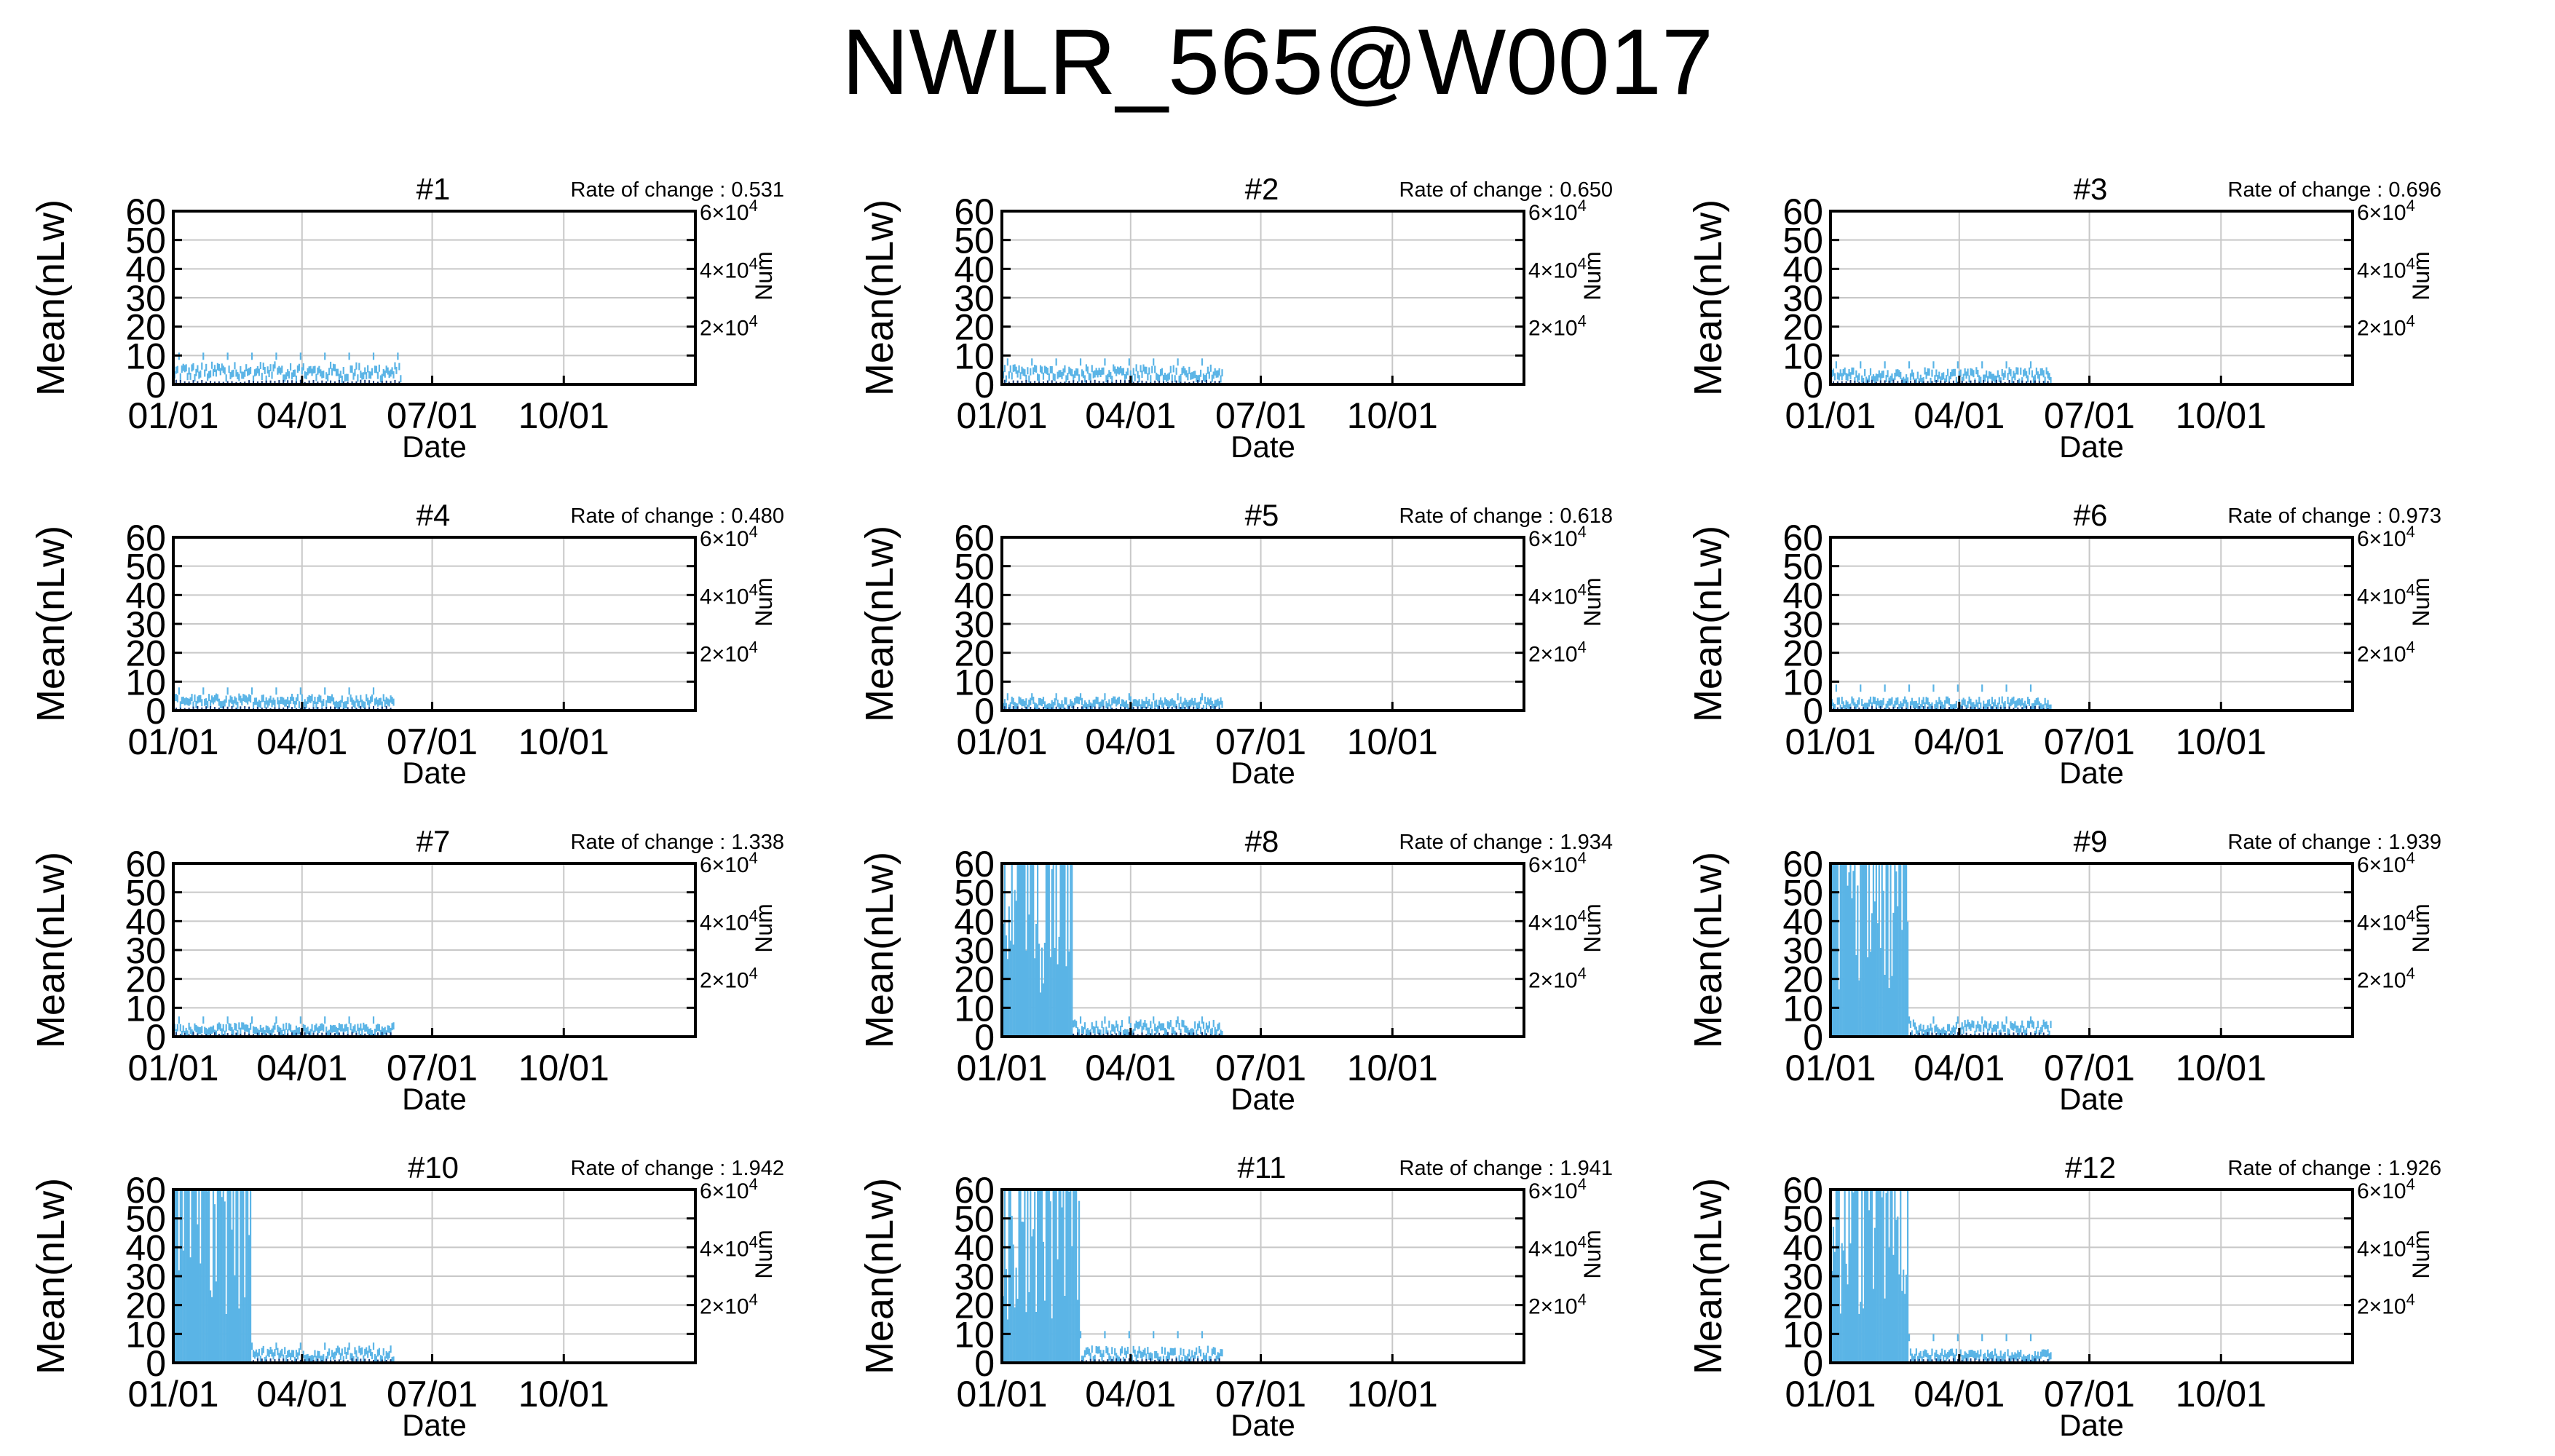  Describe the element at coordinates (2091, 189) in the screenshot. I see `subplot-title: #3` at that location.